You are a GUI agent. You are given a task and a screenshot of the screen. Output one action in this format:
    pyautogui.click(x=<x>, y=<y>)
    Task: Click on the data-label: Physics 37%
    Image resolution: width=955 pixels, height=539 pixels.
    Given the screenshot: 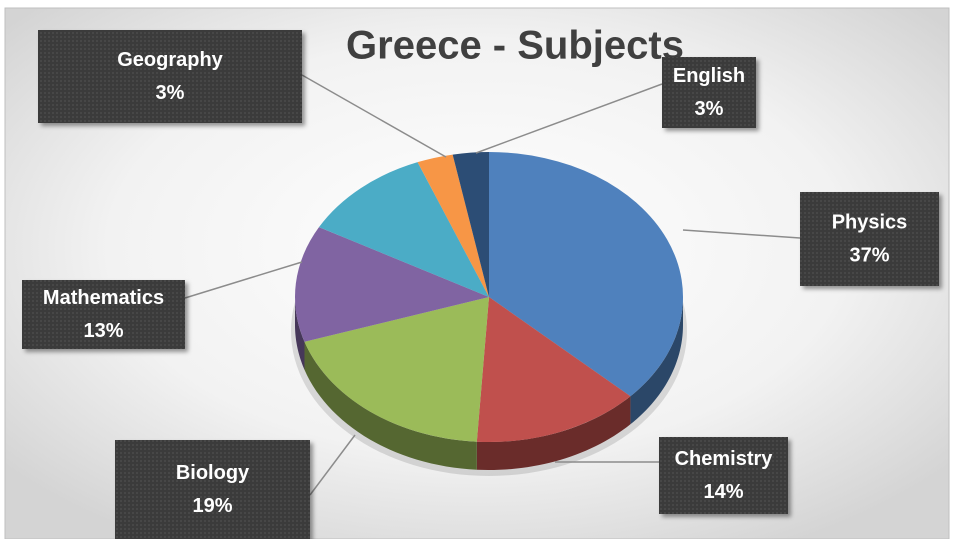 What is the action you would take?
    pyautogui.click(x=869, y=239)
    